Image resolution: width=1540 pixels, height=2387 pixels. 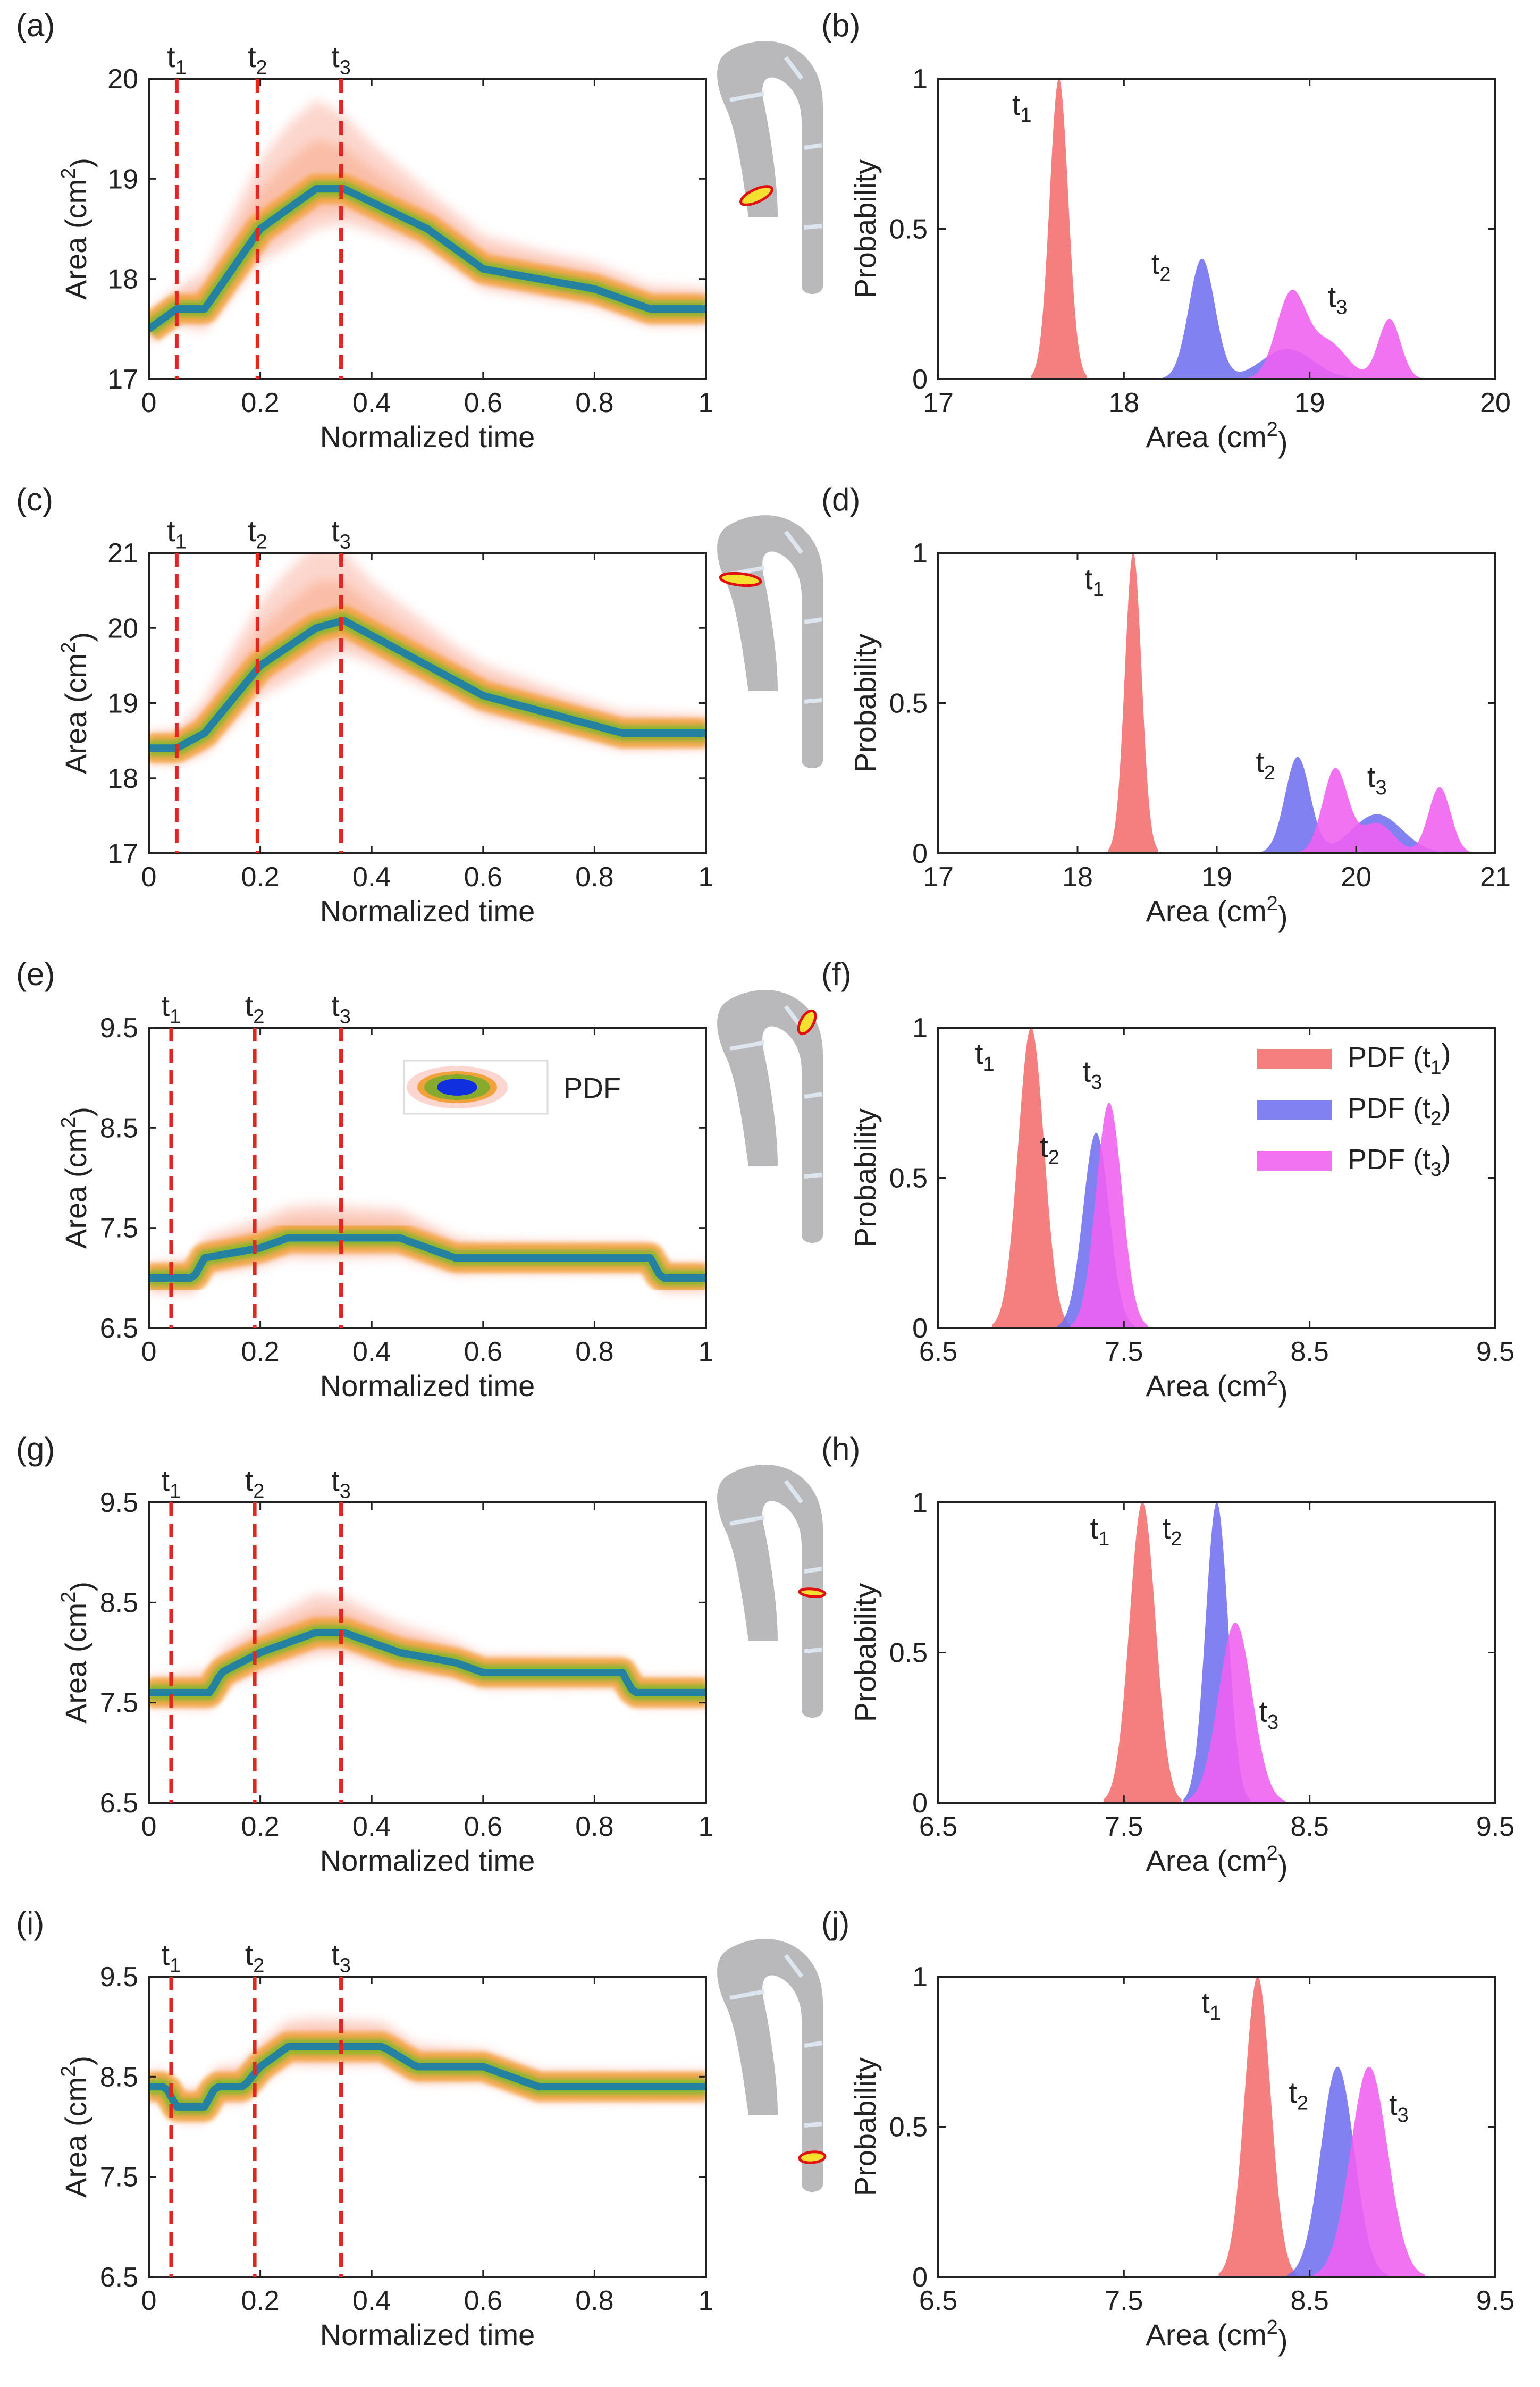 What do you see at coordinates (171, 1958) in the screenshot?
I see `time-marker-label: t1` at bounding box center [171, 1958].